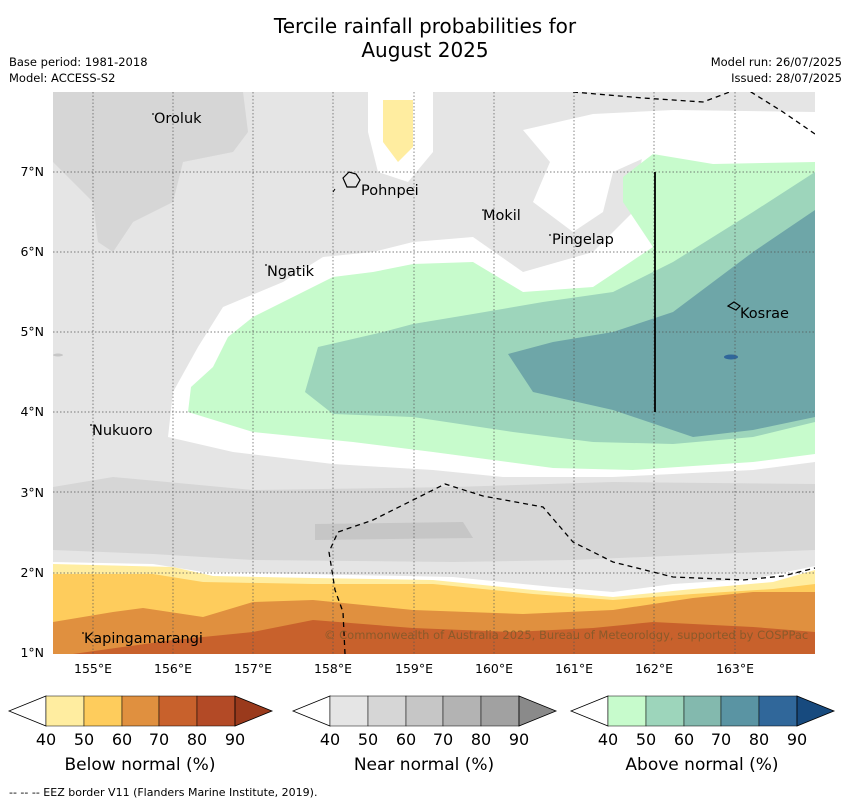 The width and height of the screenshot is (850, 804). What do you see at coordinates (78, 70) in the screenshot?
I see `meta-left: Base period: 1981-2018 Model: ACCESS-S2` at bounding box center [78, 70].